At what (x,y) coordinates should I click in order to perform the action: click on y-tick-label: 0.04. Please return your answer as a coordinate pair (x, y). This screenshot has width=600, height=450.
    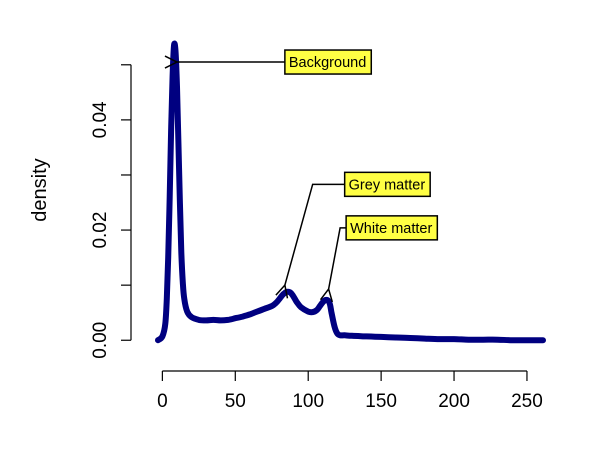
    Looking at the image, I should click on (100, 119).